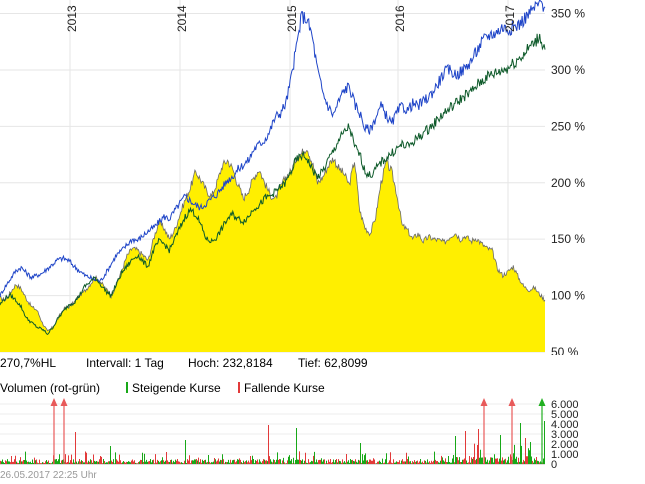 This screenshot has width=645, height=484. Describe the element at coordinates (284, 388) in the screenshot. I see `legend-falling-label: Fallende Kurse` at that location.